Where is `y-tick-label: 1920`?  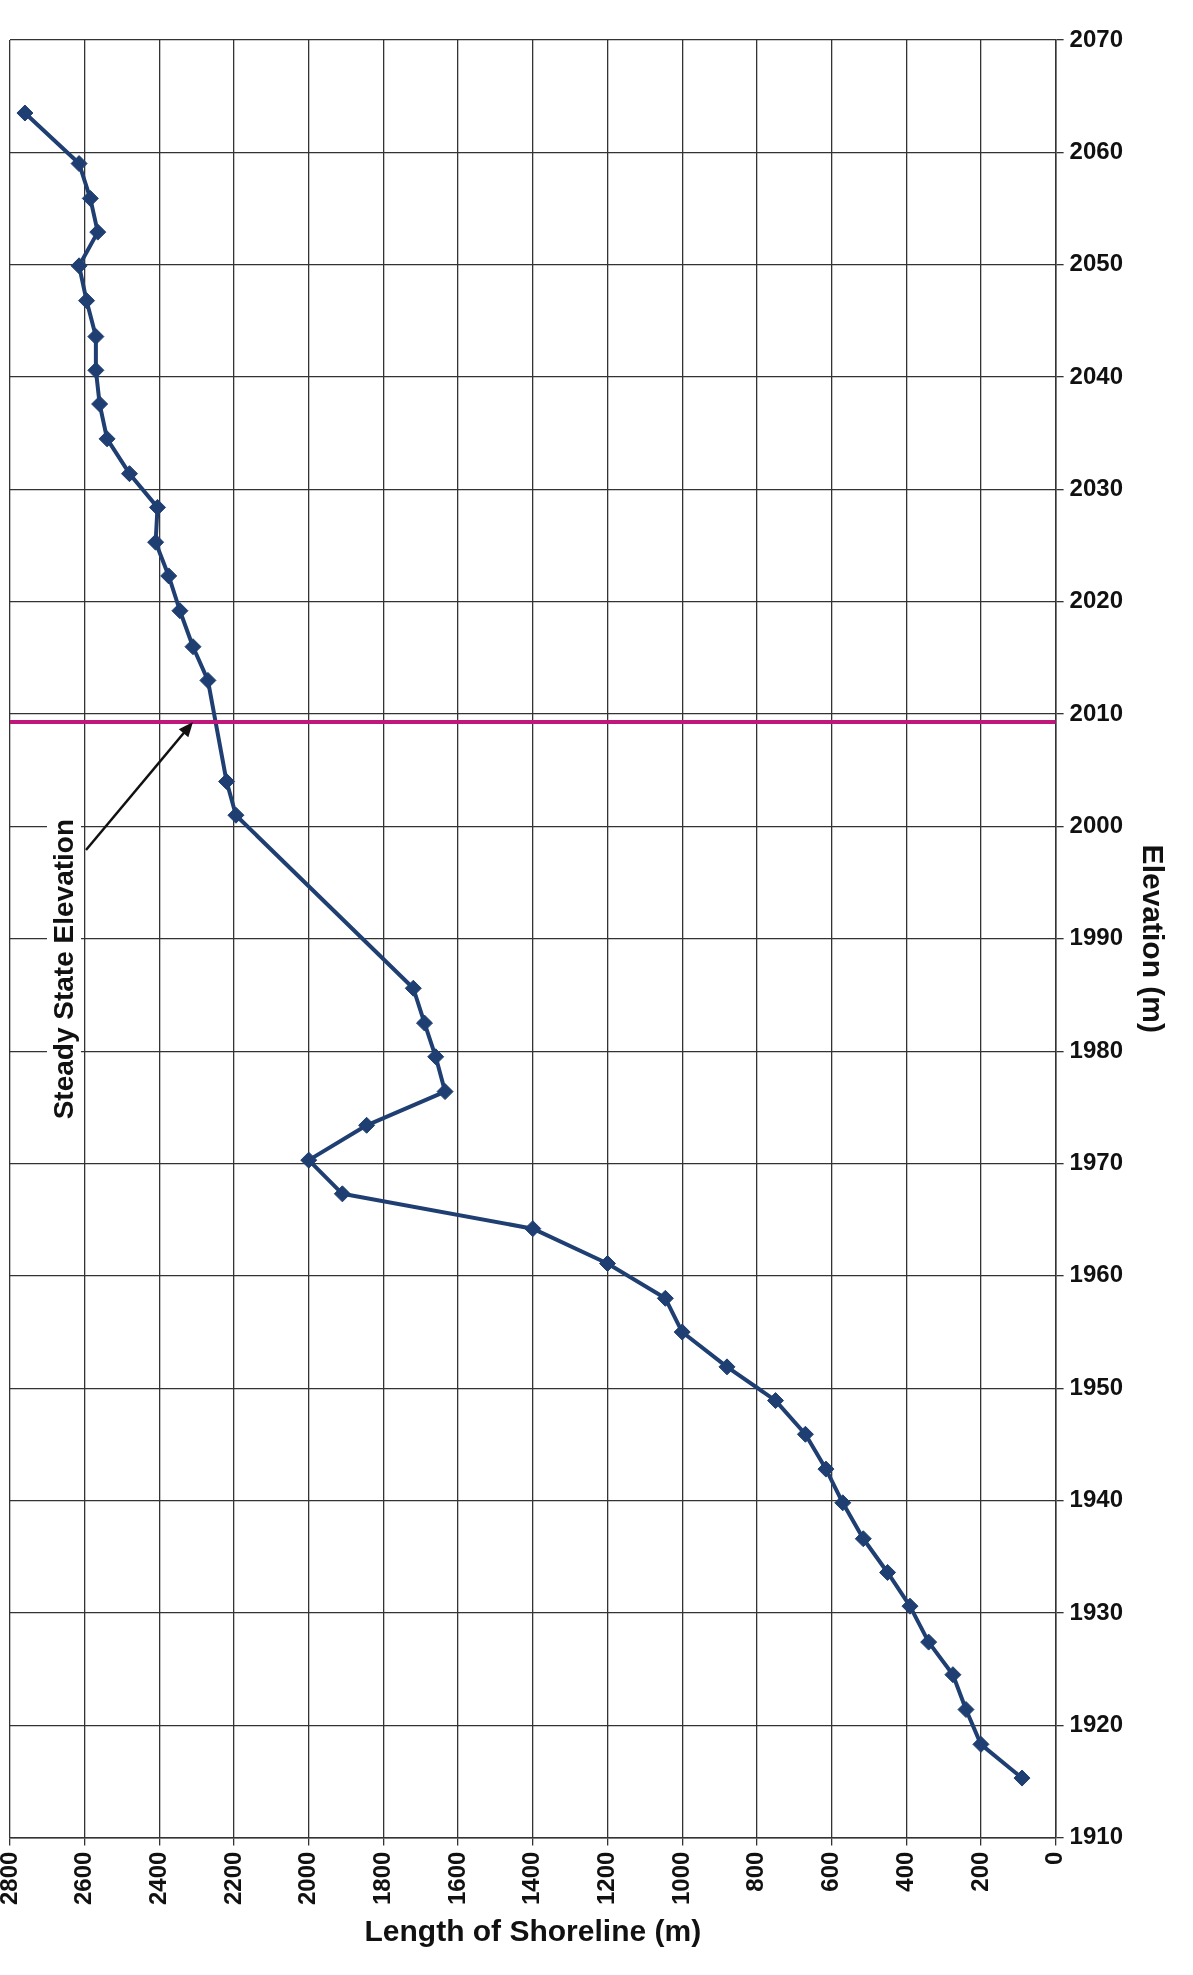 y-tick-label: 1920 is located at coordinates (1096, 1723).